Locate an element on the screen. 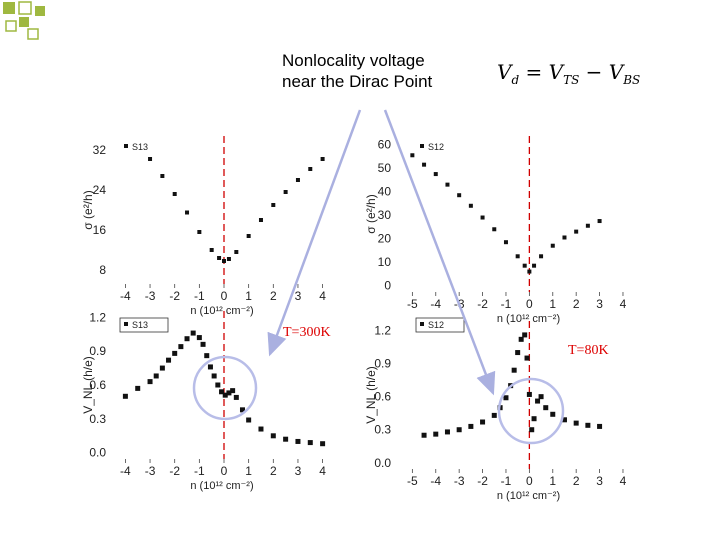 Image resolution: width=720 pixels, height=540 pixels. highlight-circle-s12 is located at coordinates (531, 411).